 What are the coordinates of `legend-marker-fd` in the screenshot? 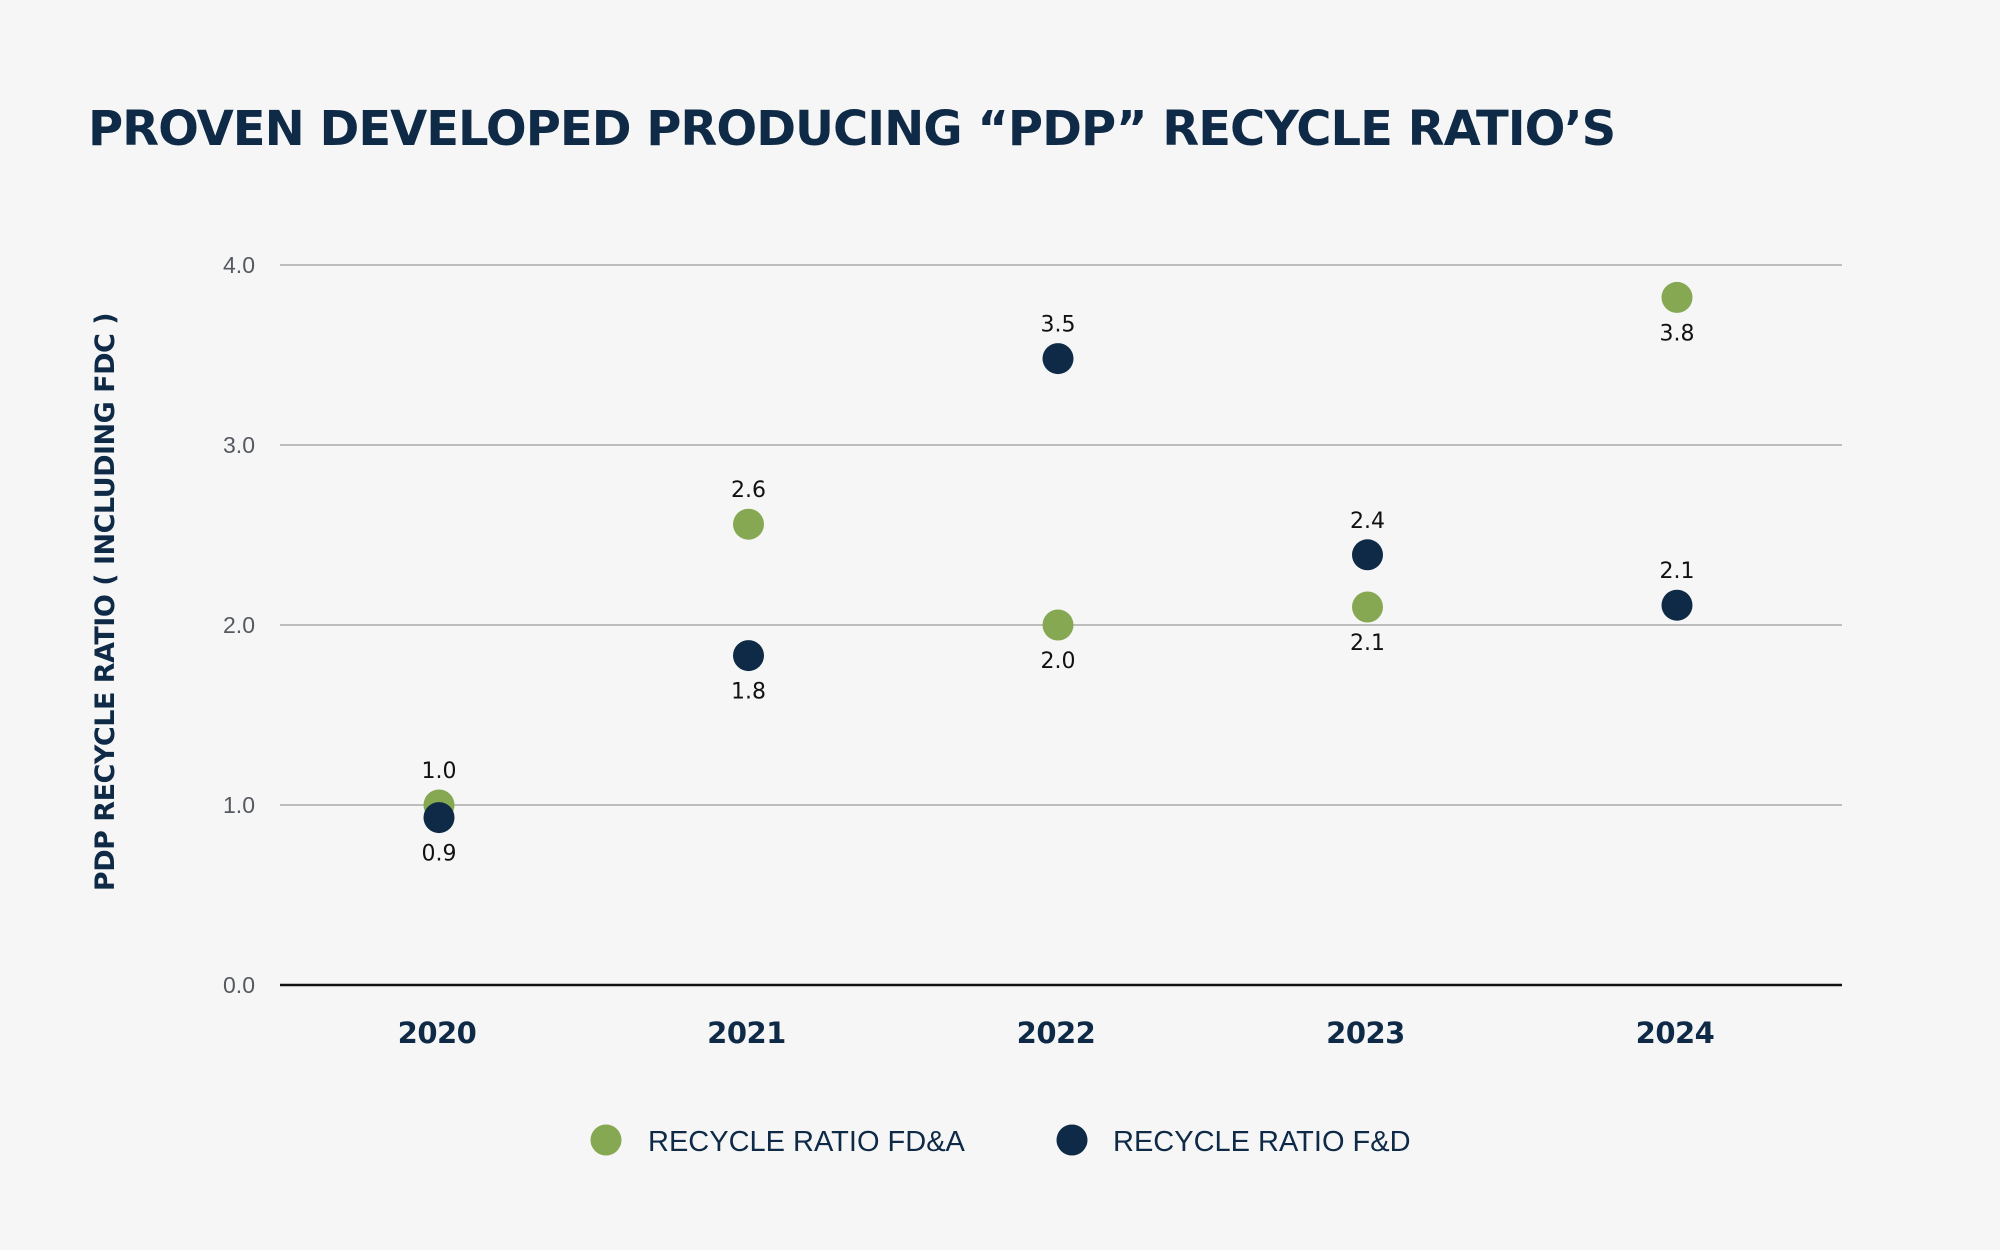 It's located at (1072, 1140).